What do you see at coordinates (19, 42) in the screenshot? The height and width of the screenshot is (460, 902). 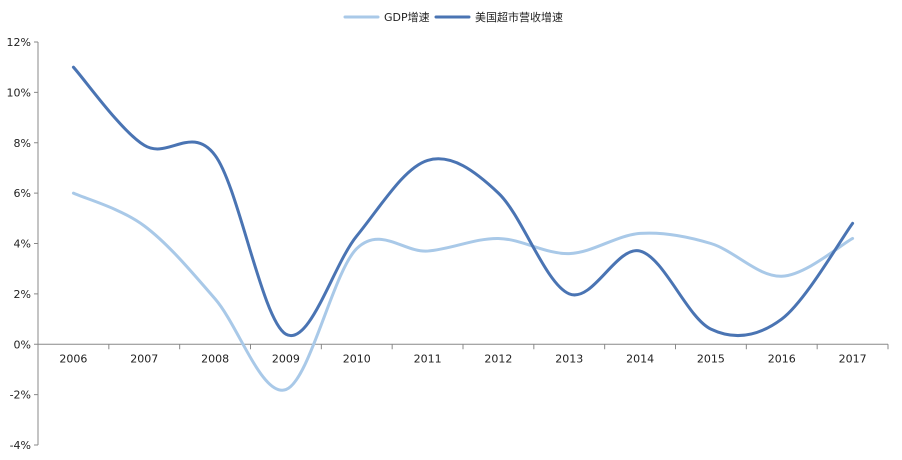 I see `y-tick-label: 12%` at bounding box center [19, 42].